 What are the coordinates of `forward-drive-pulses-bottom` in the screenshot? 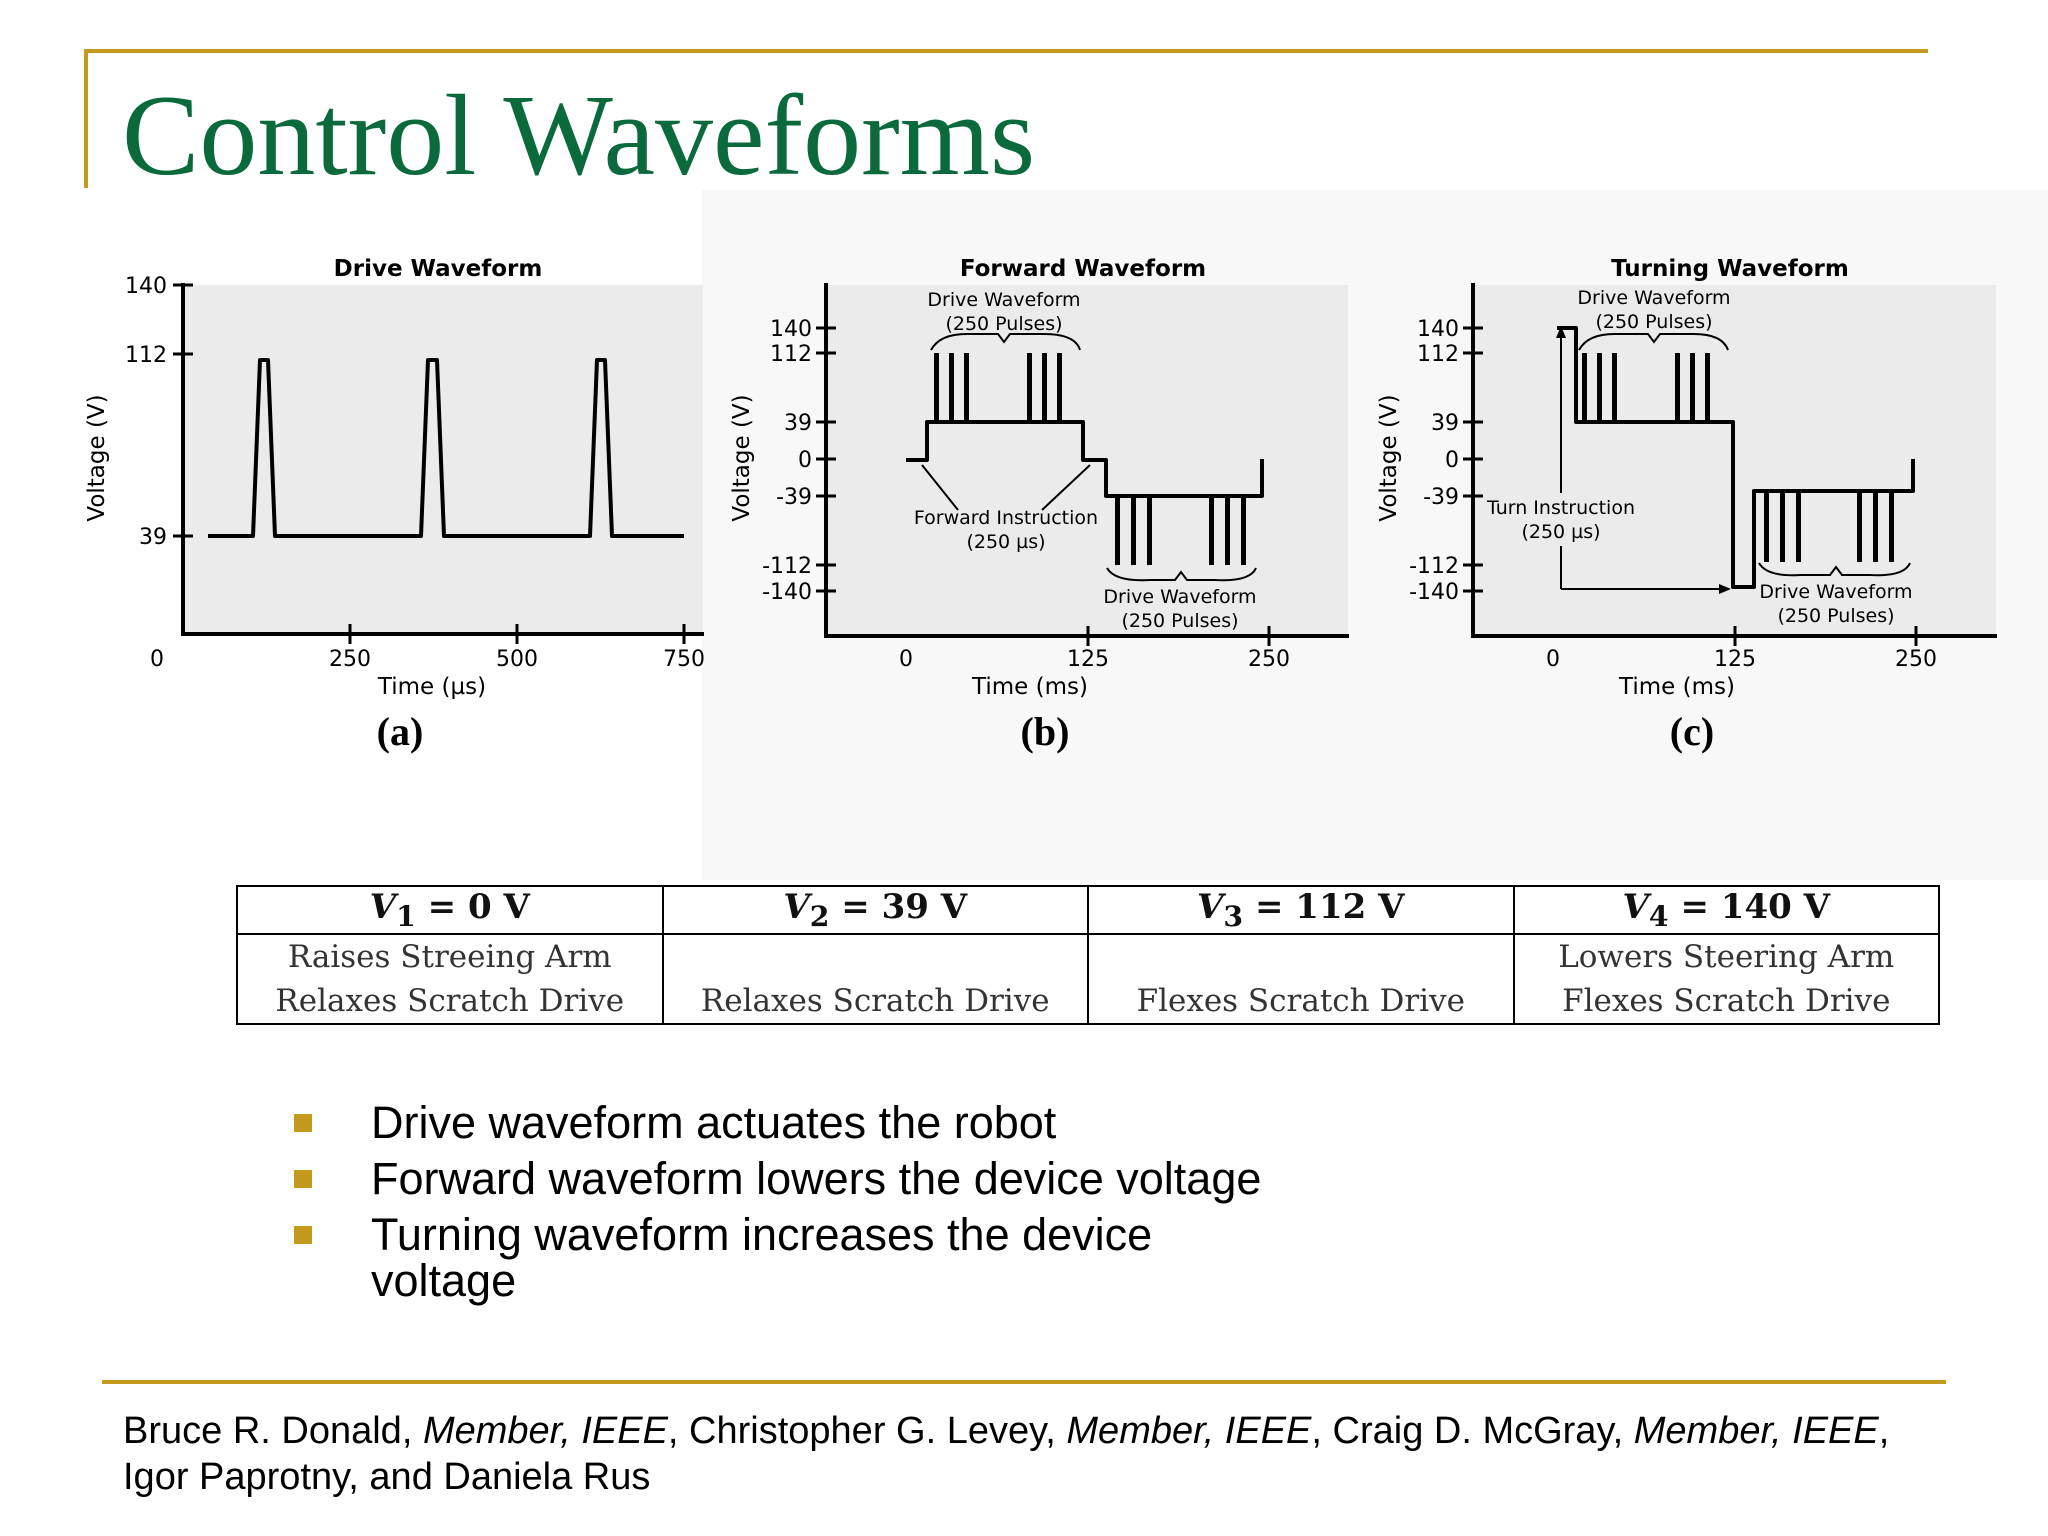 It's located at (1180, 530).